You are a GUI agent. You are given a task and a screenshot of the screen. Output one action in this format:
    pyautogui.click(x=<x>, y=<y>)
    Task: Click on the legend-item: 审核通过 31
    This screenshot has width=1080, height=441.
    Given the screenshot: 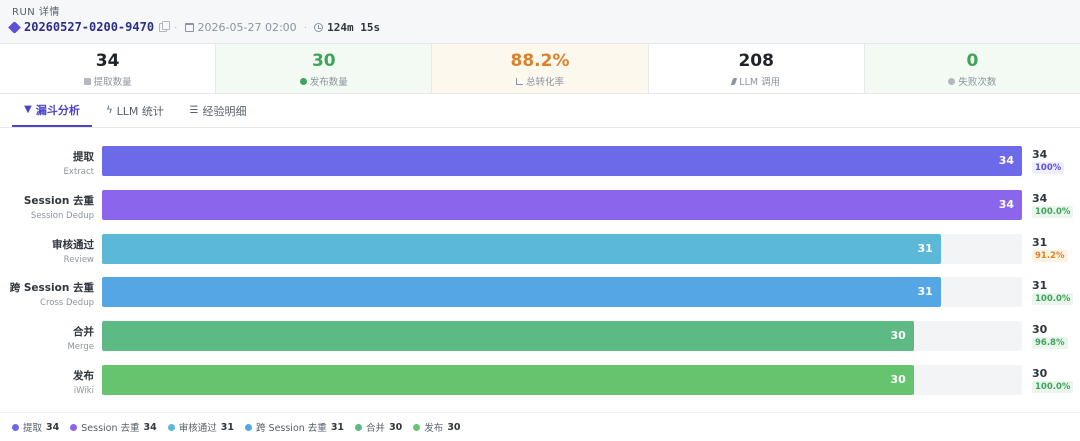 What is the action you would take?
    pyautogui.click(x=201, y=427)
    